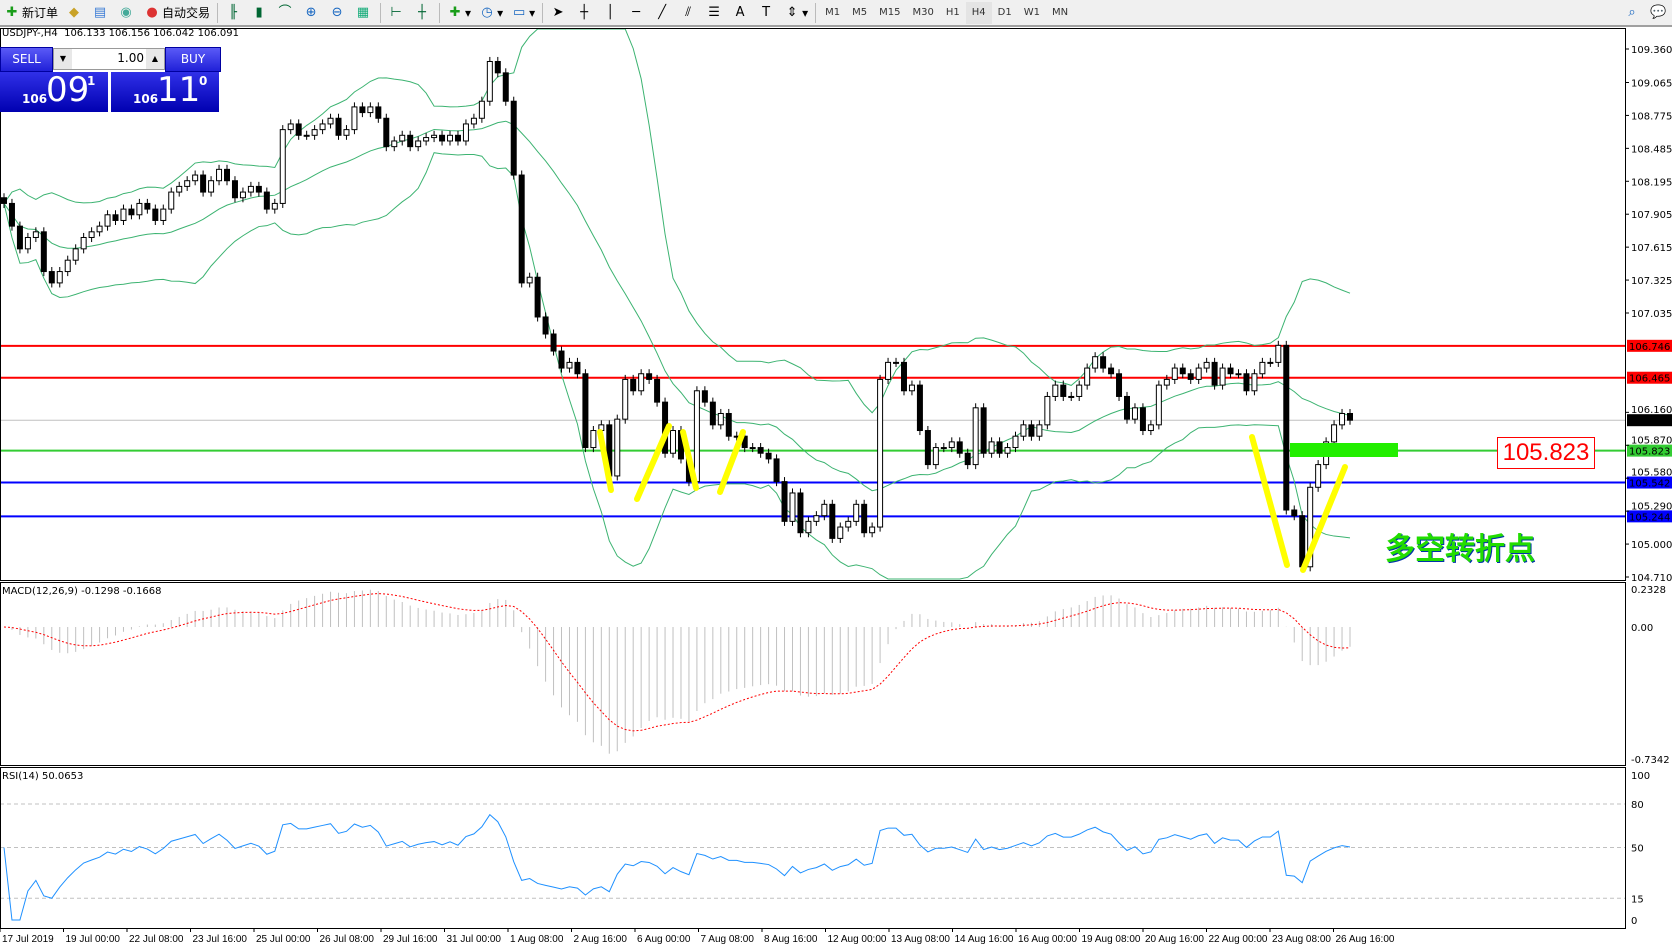  I want to click on turning-point-annotation: 多空转折点, so click(1460, 549).